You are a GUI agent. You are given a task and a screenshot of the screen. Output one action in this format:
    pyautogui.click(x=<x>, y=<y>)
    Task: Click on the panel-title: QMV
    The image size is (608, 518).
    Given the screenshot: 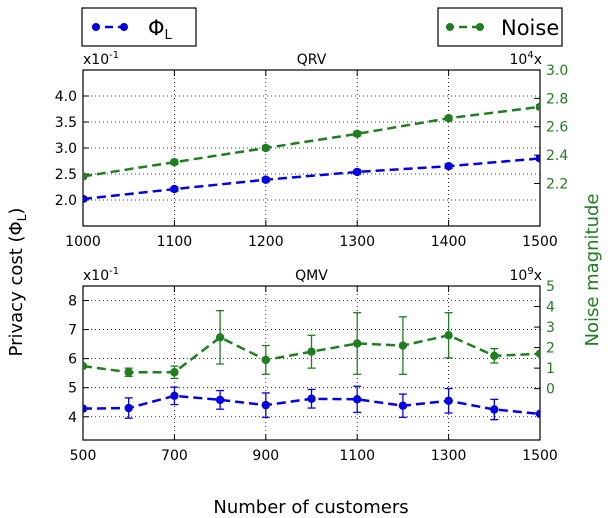 What is the action you would take?
    pyautogui.click(x=311, y=276)
    